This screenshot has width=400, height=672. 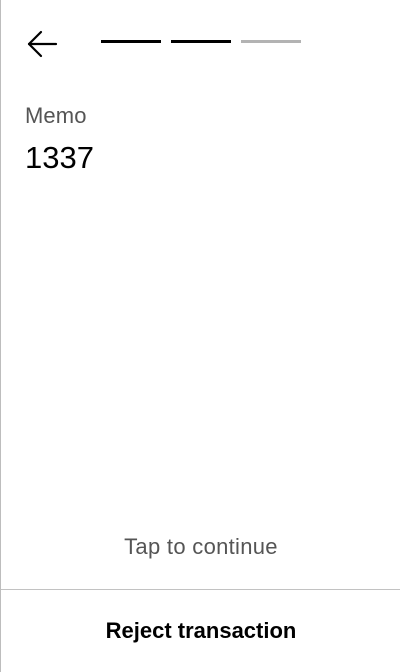 I want to click on arrow-left-icon, so click(x=41, y=44).